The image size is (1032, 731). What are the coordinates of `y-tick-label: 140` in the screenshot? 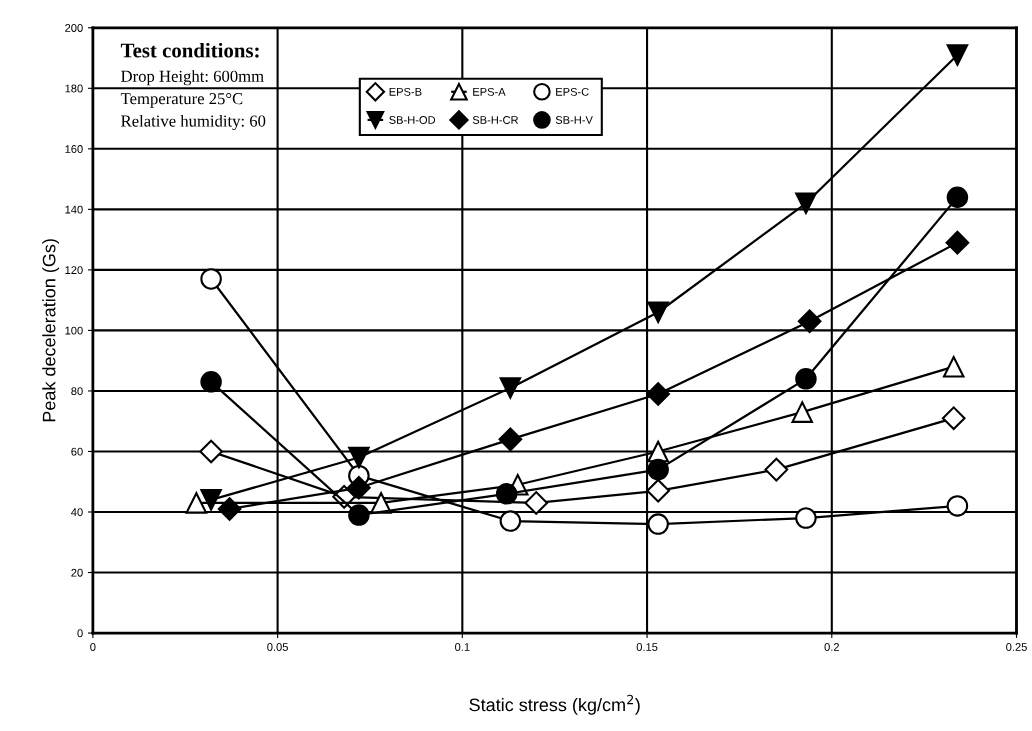 It's located at (74, 209).